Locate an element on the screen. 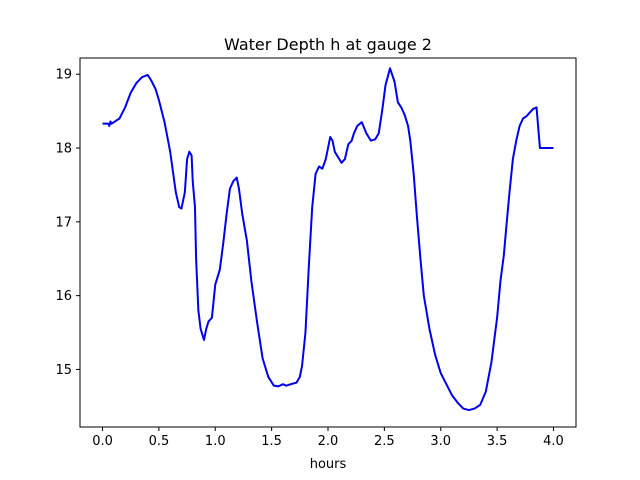 Image resolution: width=640 pixels, height=480 pixels. x-tick-label: 3.5 is located at coordinates (497, 441).